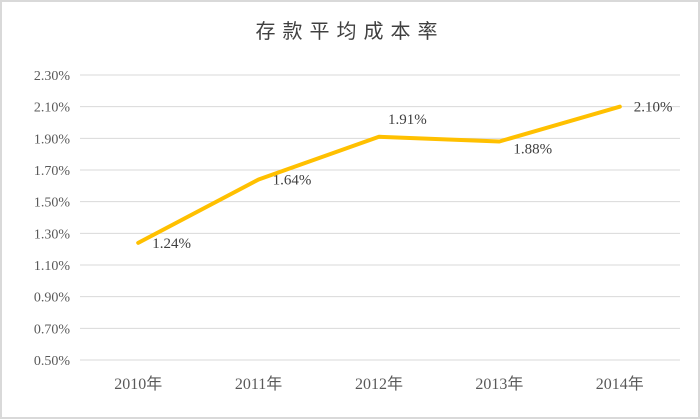 This screenshot has height=419, width=700. What do you see at coordinates (258, 384) in the screenshot?
I see `x-axis-tick-label: 2011年` at bounding box center [258, 384].